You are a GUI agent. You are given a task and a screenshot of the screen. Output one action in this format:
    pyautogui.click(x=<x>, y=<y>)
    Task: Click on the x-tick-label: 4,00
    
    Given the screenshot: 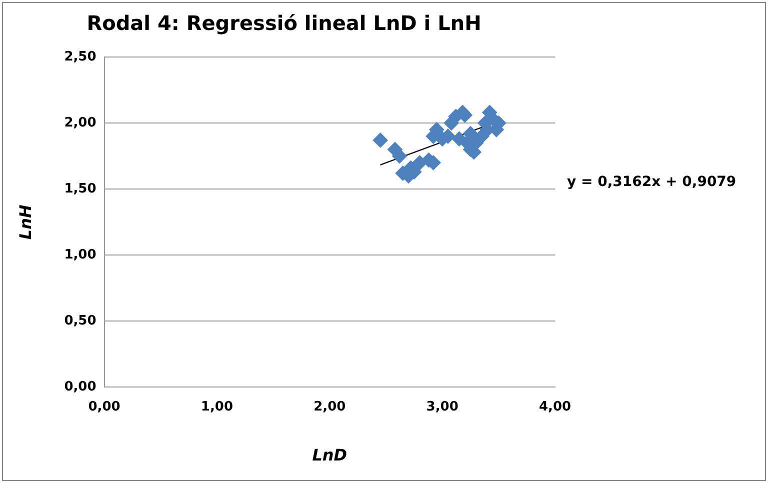 What is the action you would take?
    pyautogui.click(x=555, y=406)
    